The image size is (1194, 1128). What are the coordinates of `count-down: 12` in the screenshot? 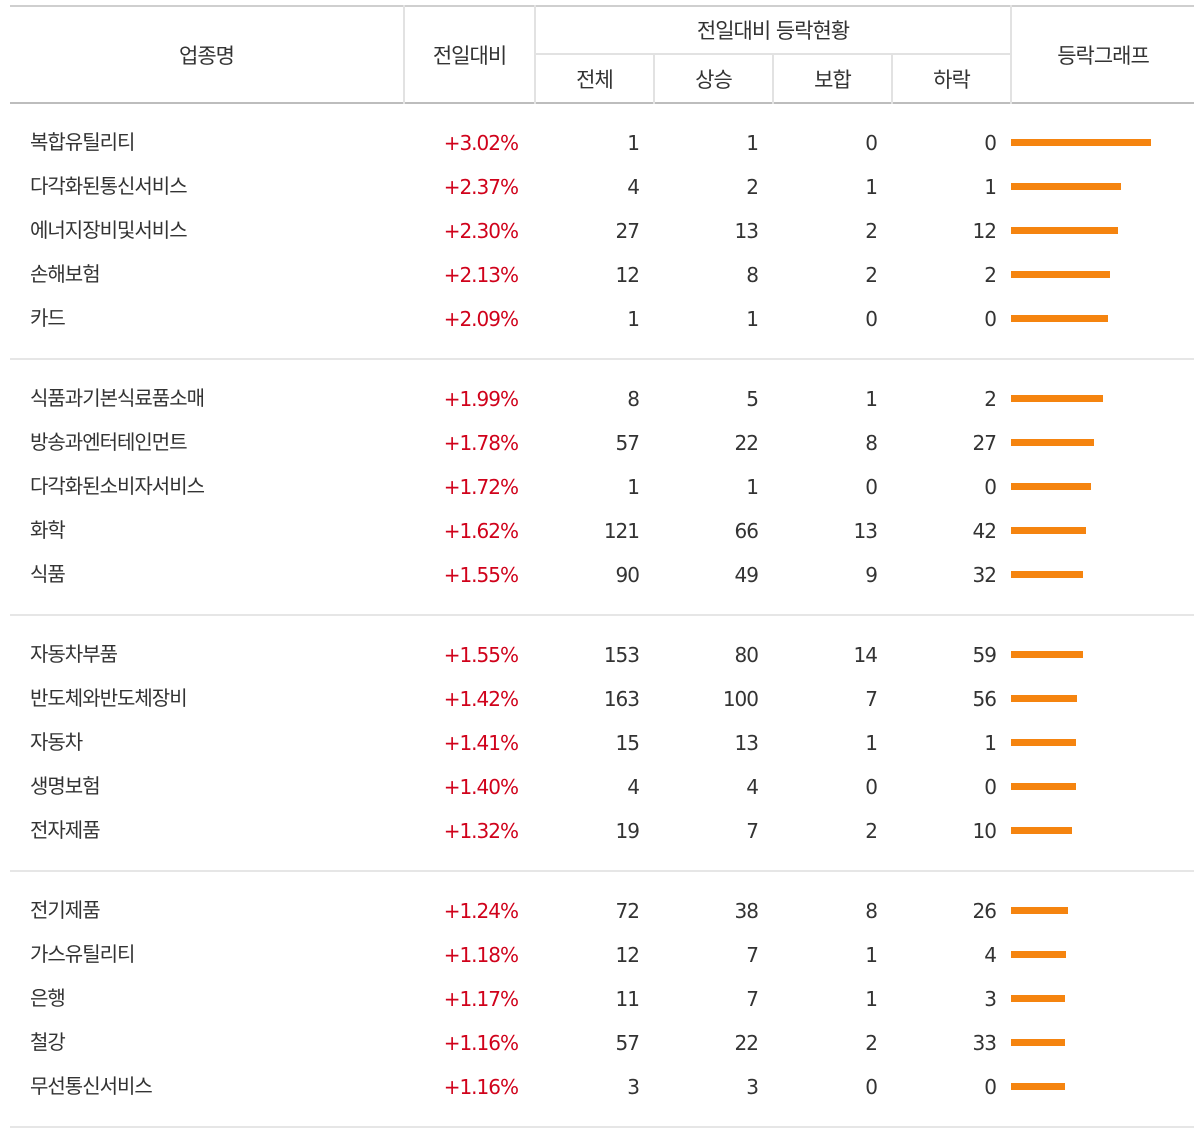 It's located at (984, 231).